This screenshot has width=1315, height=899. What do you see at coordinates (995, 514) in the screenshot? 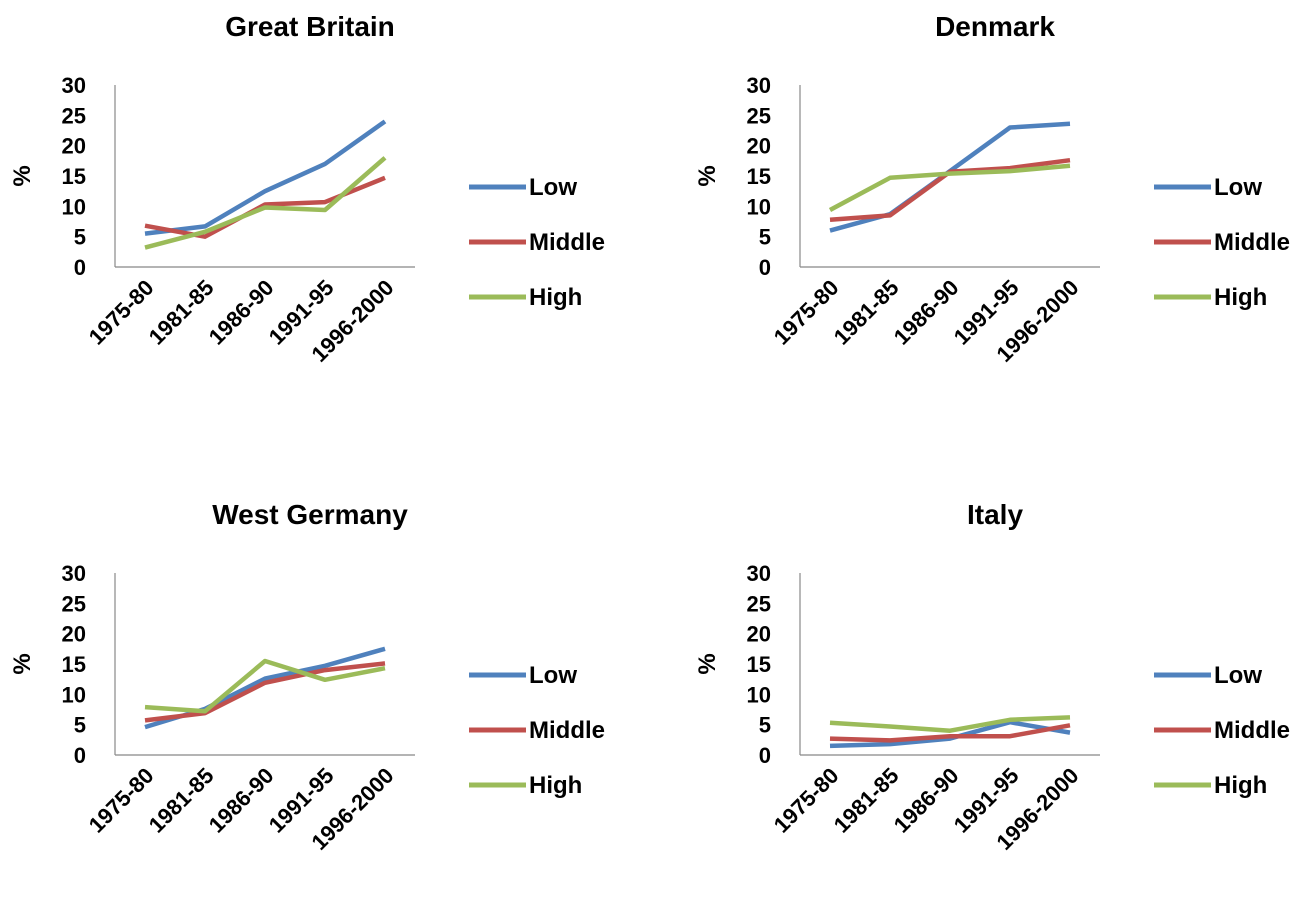
I see `chart-title: Italy` at bounding box center [995, 514].